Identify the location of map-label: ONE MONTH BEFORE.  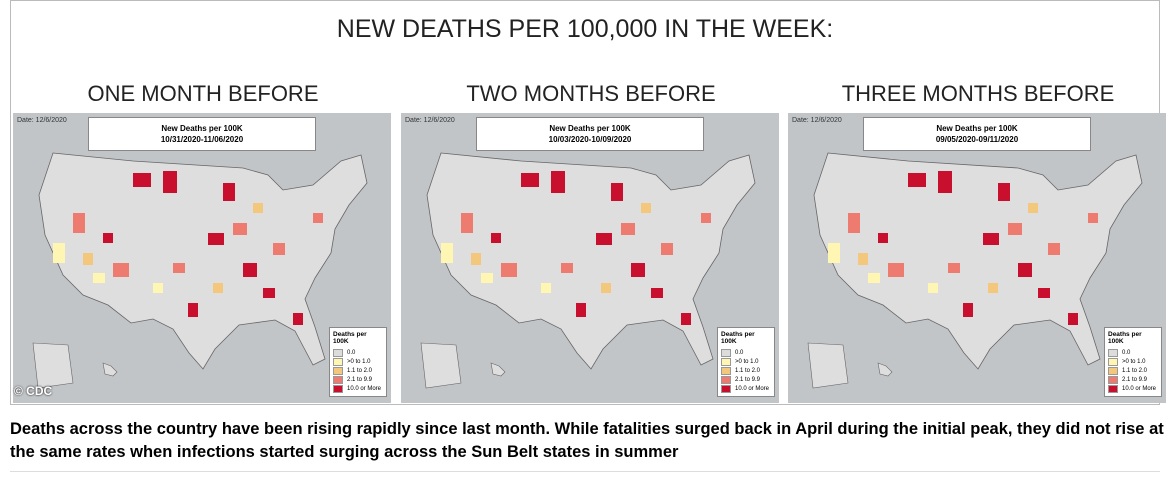
(203, 93).